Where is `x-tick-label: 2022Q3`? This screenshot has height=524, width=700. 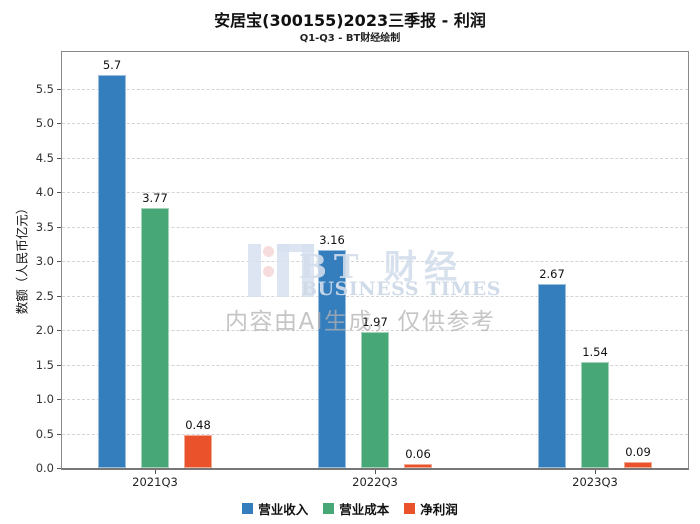 x-tick-label: 2022Q3 is located at coordinates (375, 482).